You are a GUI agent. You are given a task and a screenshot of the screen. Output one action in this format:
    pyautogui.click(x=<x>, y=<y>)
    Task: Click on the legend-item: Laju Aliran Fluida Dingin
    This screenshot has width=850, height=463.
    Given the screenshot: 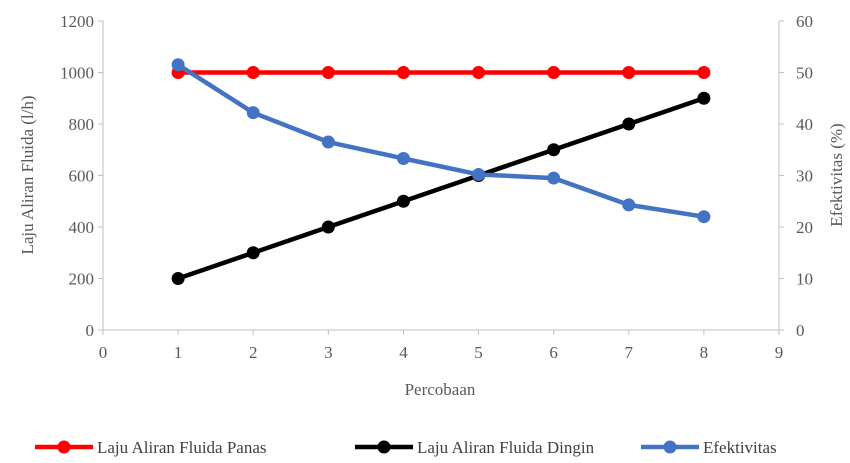 What is the action you would take?
    pyautogui.click(x=475, y=447)
    